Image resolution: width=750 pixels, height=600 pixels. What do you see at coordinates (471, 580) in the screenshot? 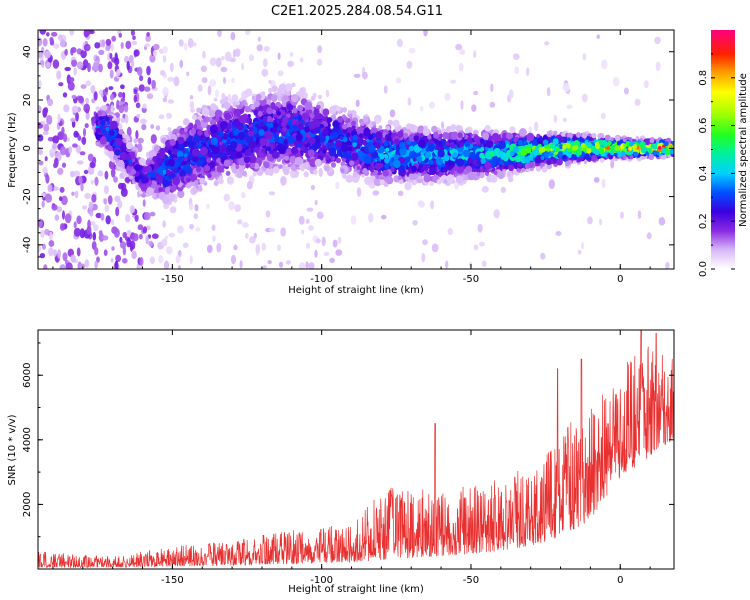
I see `snr-x-tick-label: -50` at bounding box center [471, 580].